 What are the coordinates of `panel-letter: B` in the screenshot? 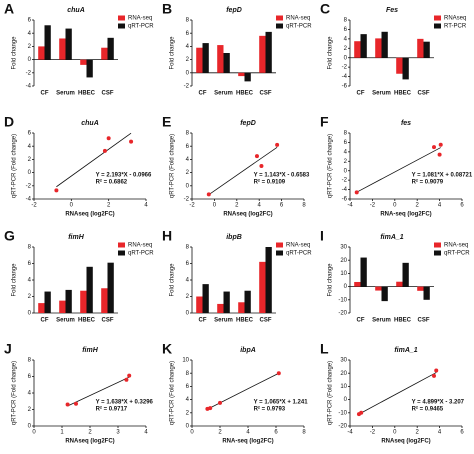 It's located at (167, 9).